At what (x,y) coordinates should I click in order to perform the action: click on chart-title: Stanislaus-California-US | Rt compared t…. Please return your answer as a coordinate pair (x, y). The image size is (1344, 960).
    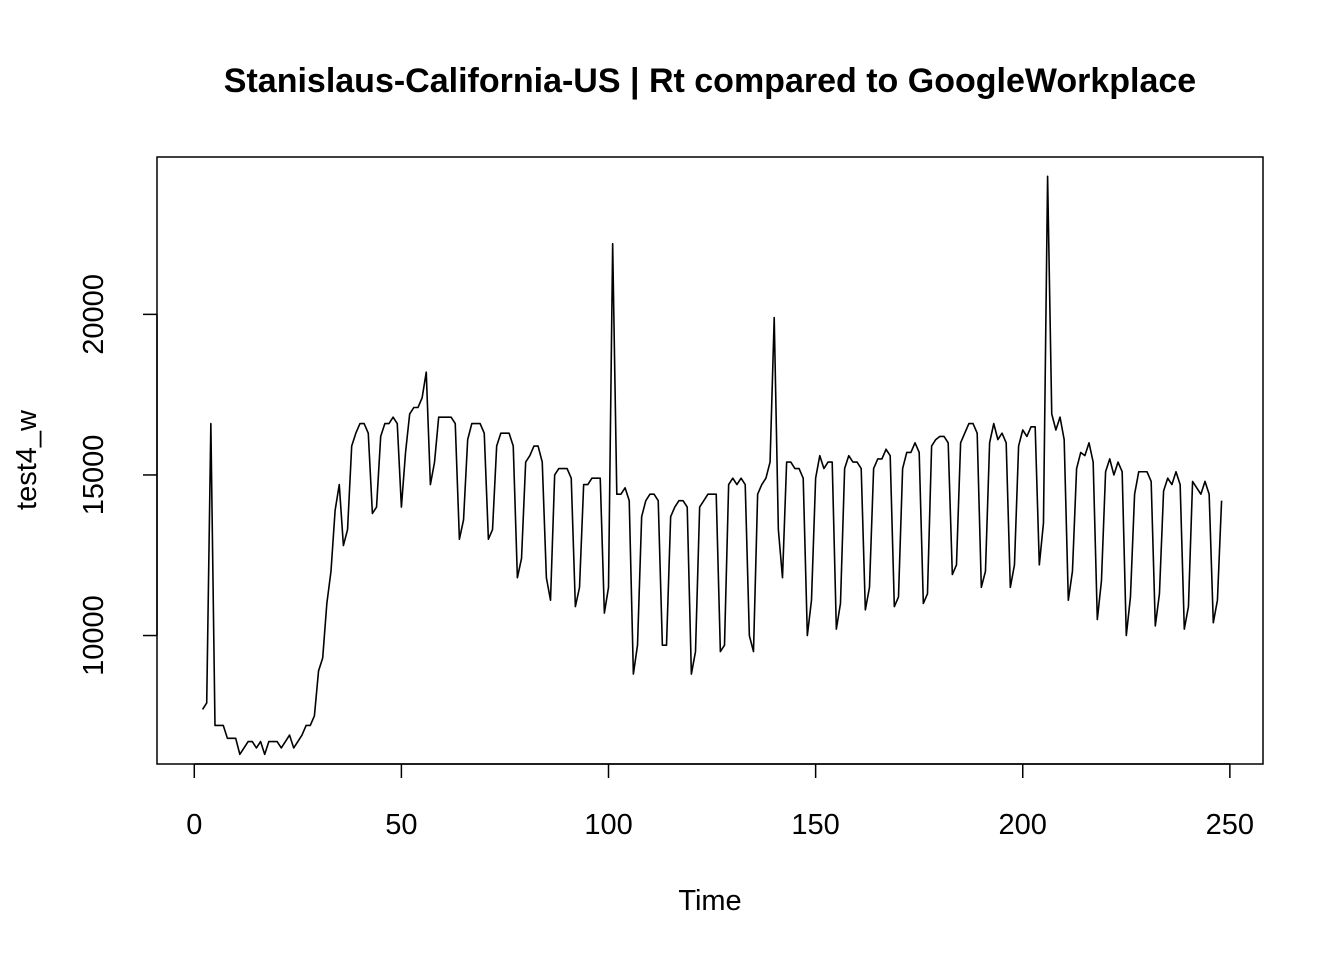
    Looking at the image, I should click on (710, 81).